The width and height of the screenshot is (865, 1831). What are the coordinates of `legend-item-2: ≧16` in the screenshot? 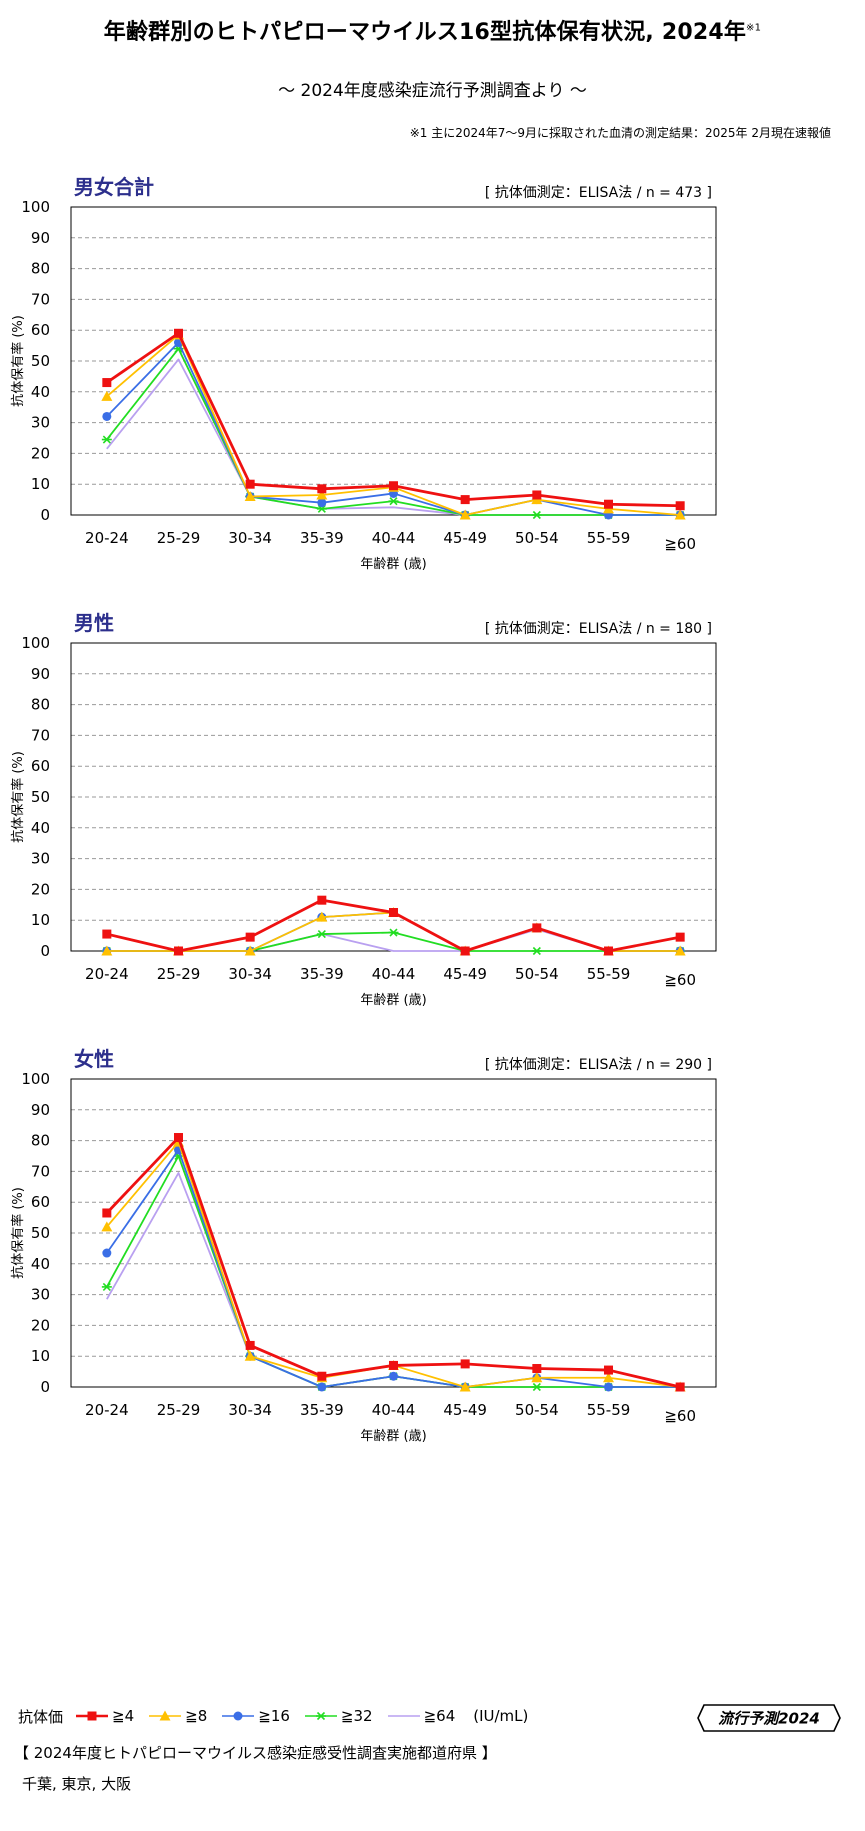 It's located at (255, 1716).